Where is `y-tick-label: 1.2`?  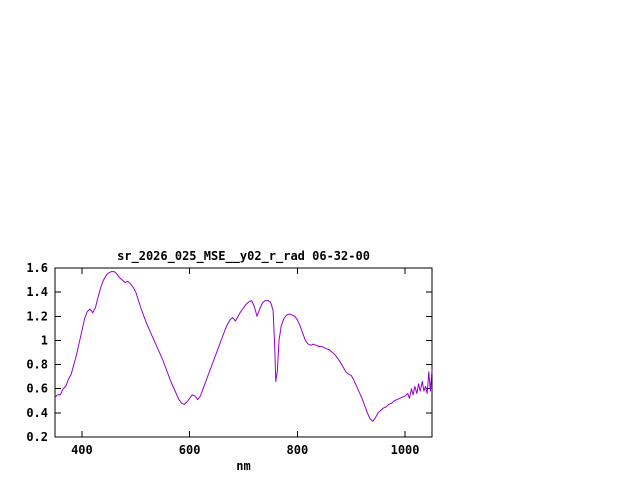
y-tick-label: 1.2 is located at coordinates (37, 316).